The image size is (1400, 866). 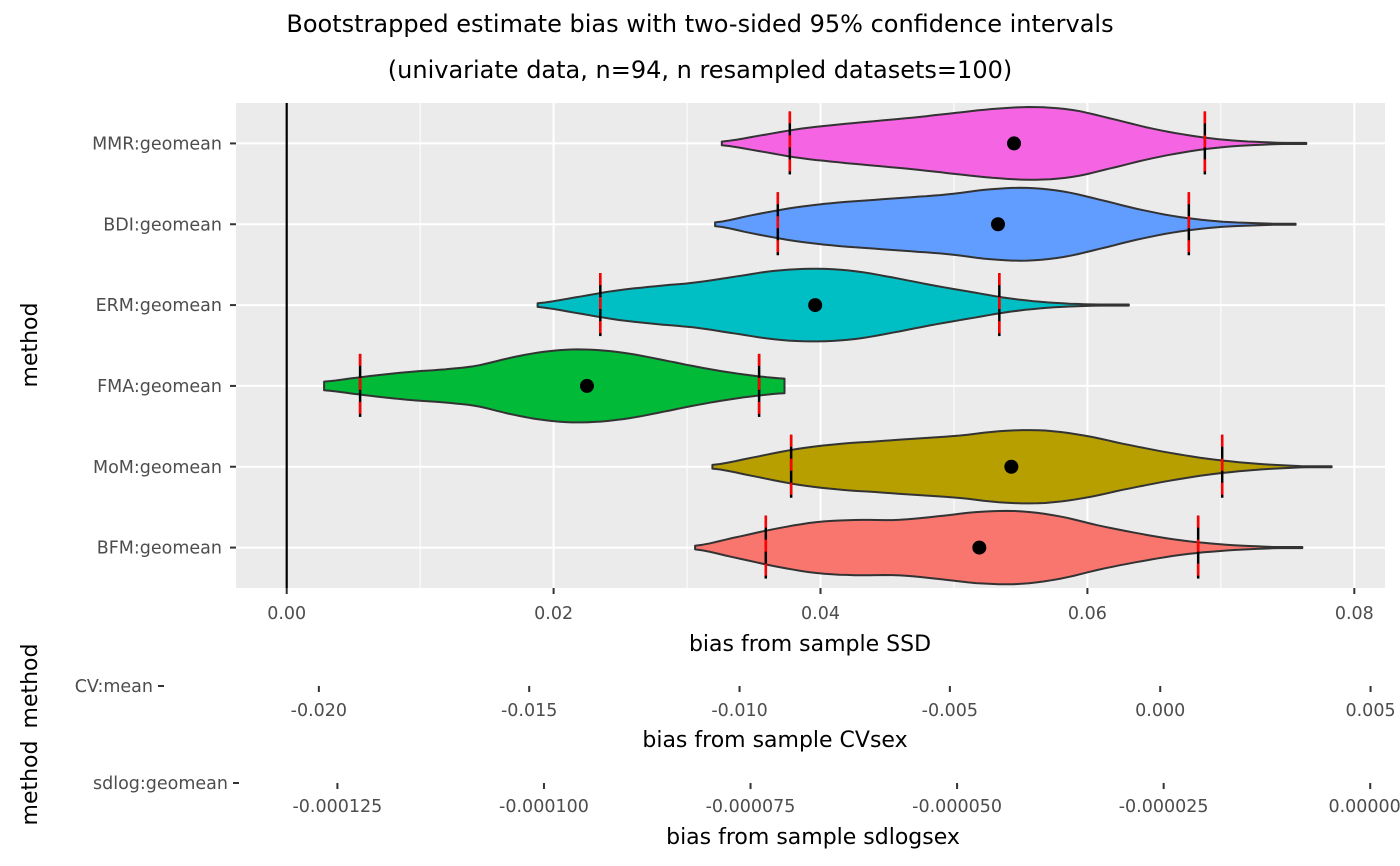 I want to click on x-tick-label: 0.000000, so click(x=1364, y=807).